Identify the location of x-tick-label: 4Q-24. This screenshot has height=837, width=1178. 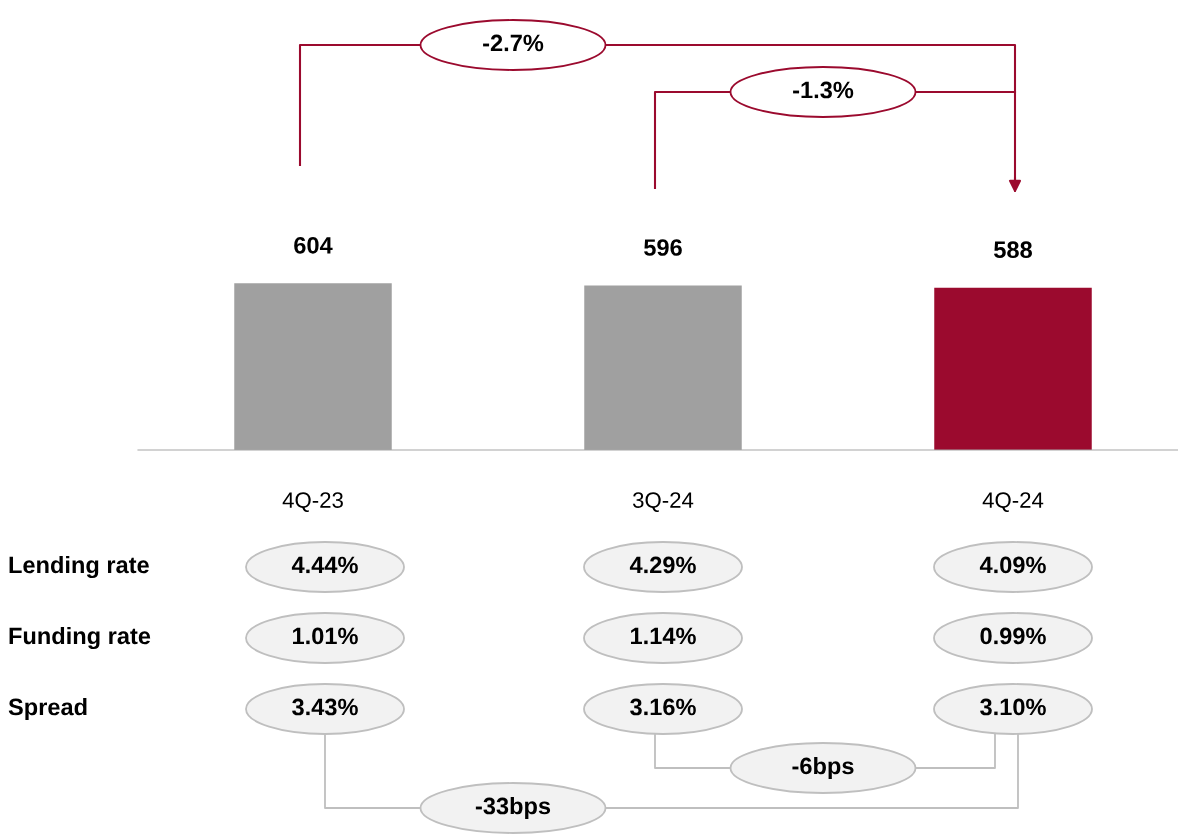
(1013, 502).